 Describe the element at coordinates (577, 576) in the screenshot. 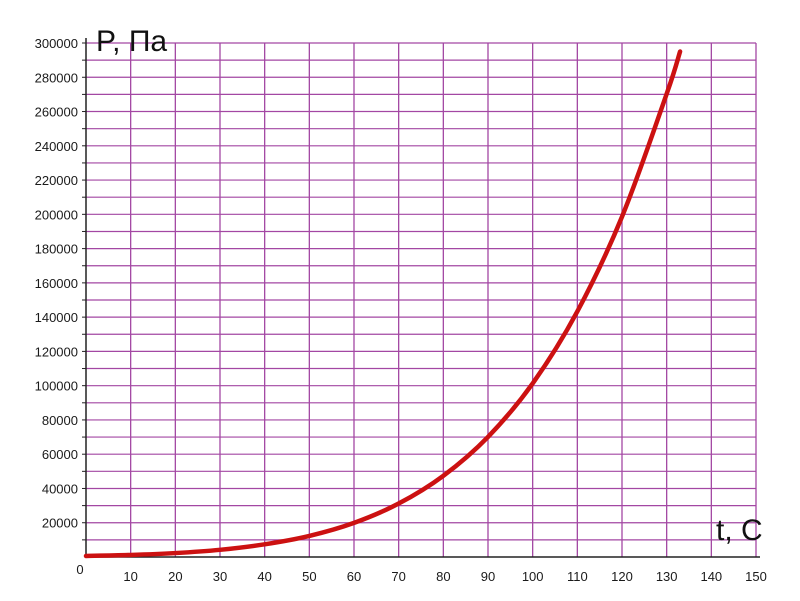

I see `x-tick-label: 110` at that location.